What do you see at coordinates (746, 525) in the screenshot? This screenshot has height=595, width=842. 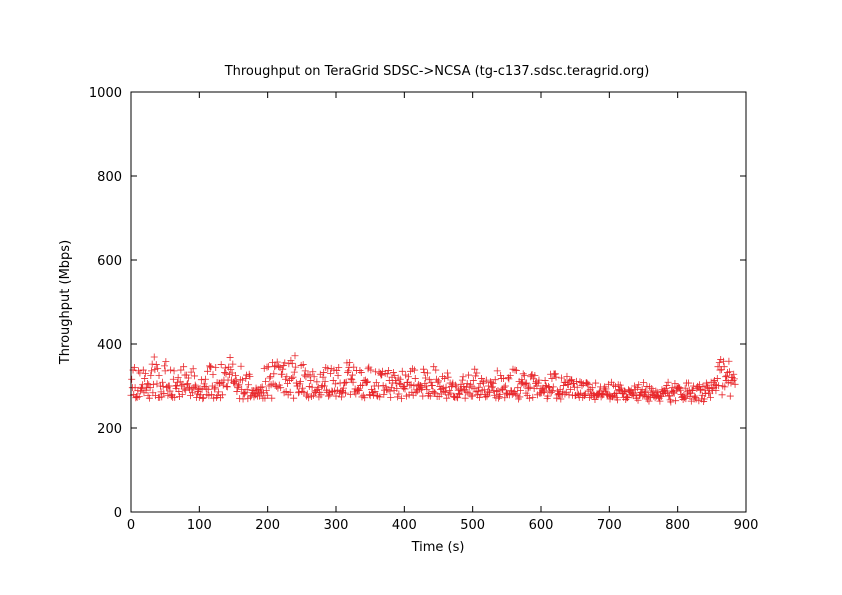 I see `x-tick-label: 900` at bounding box center [746, 525].